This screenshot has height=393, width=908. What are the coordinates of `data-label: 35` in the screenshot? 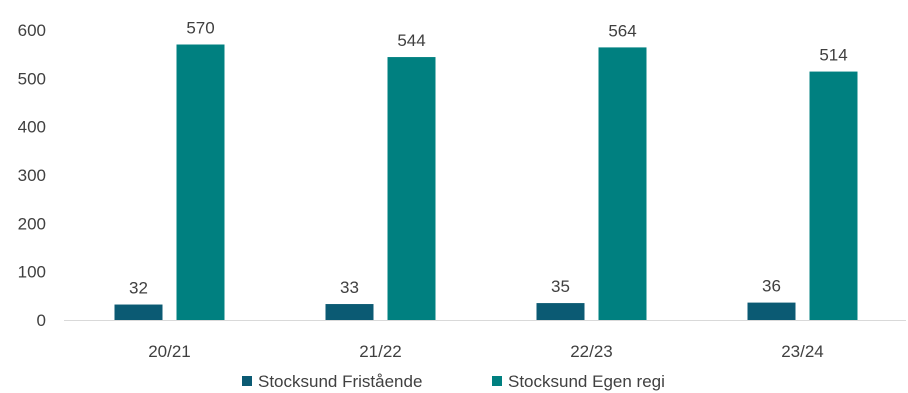 It's located at (560, 286).